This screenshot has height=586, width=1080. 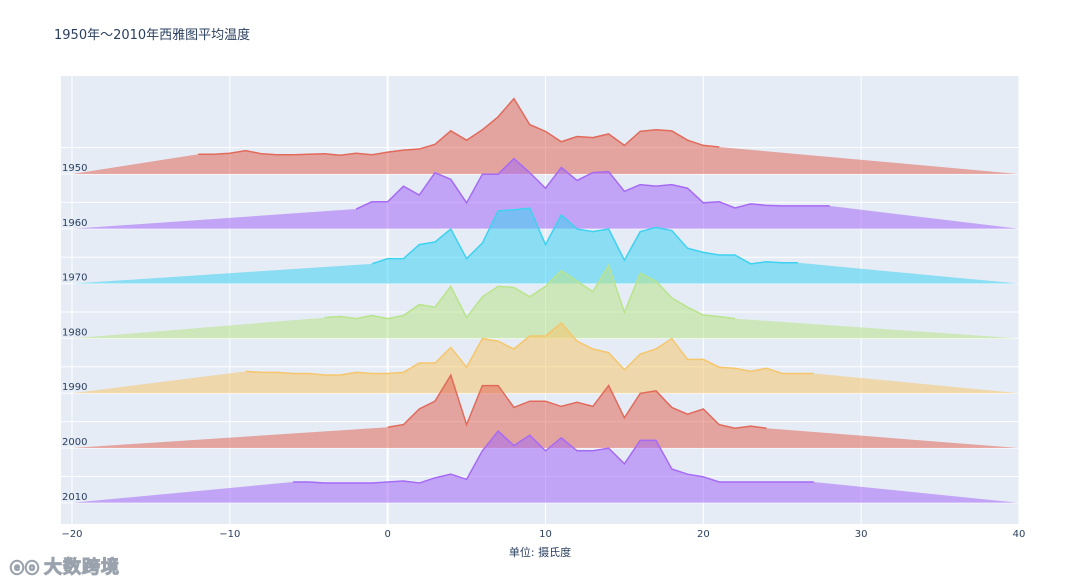 What do you see at coordinates (545, 534) in the screenshot?
I see `x-tick-label: 10` at bounding box center [545, 534].